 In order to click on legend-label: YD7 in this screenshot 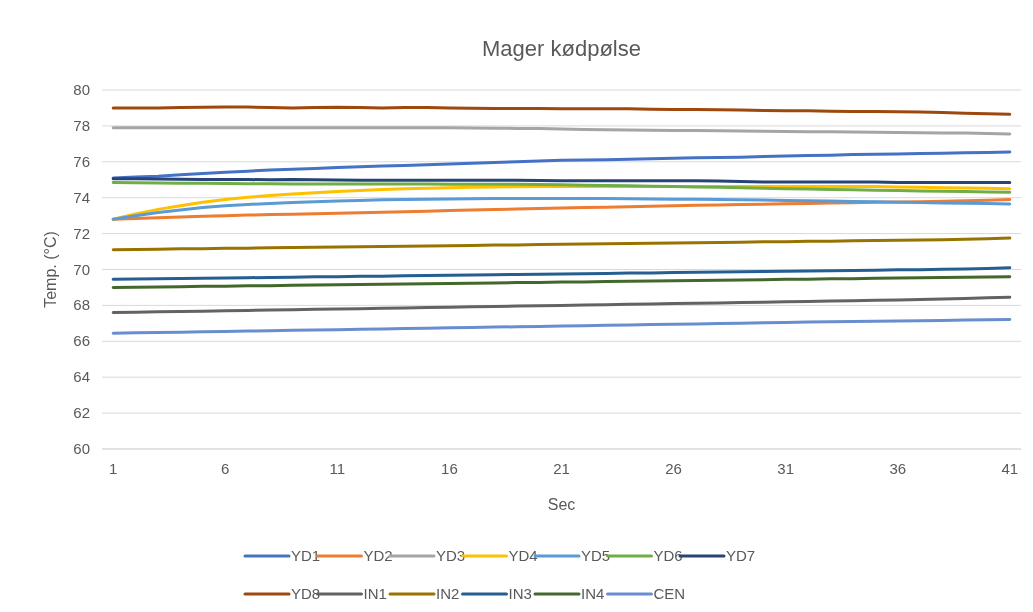, I will do `click(741, 555)`.